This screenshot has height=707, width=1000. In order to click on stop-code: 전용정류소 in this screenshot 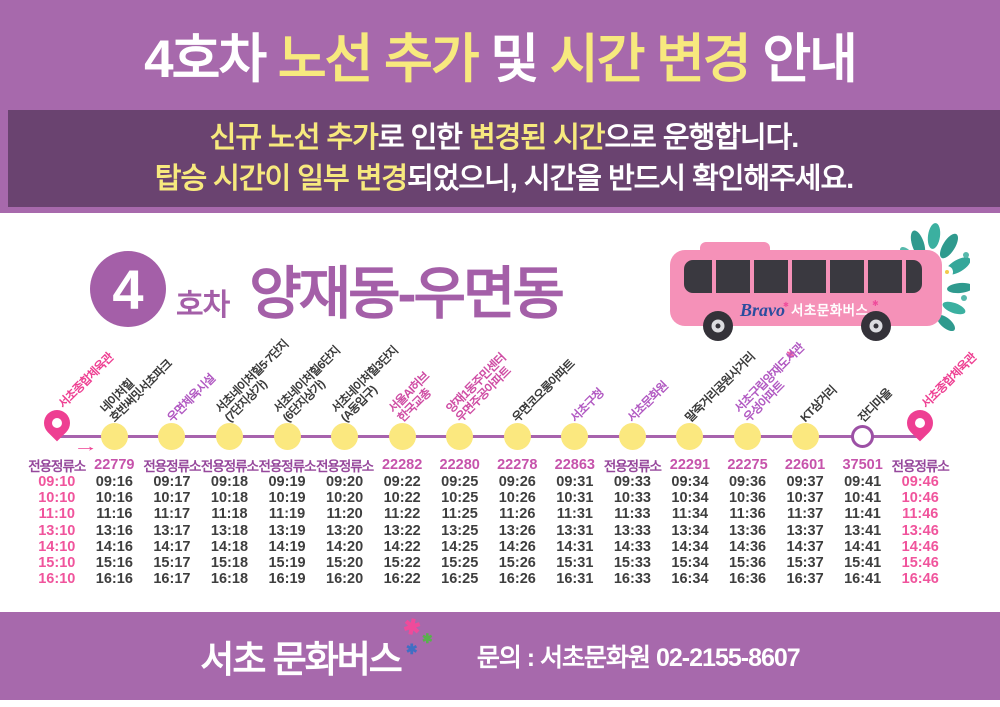, I will do `click(287, 466)`.